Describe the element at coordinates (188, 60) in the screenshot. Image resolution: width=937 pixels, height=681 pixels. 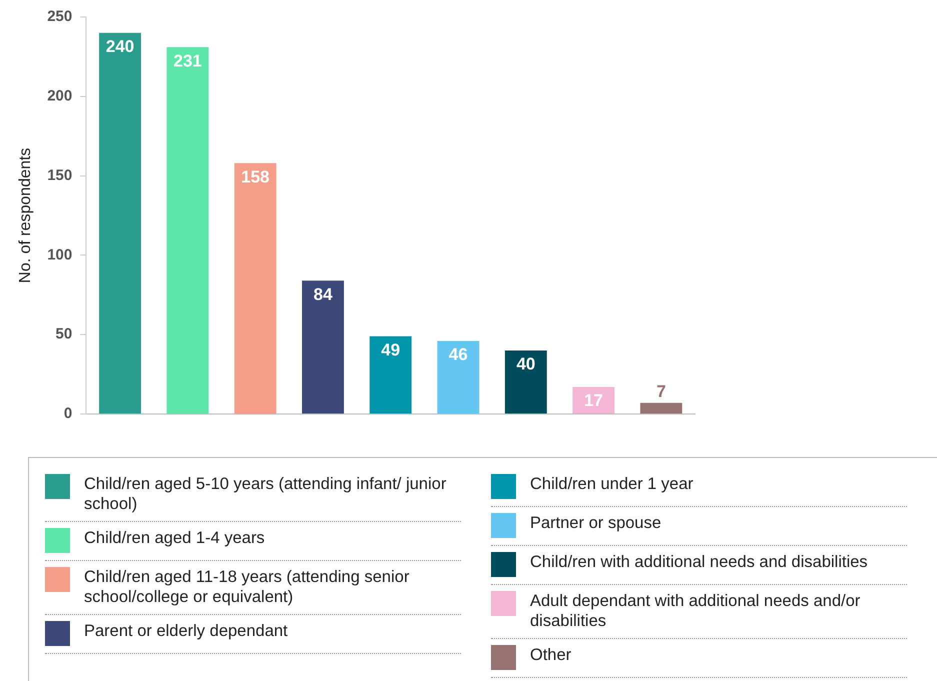
I see `data-label: 231` at that location.